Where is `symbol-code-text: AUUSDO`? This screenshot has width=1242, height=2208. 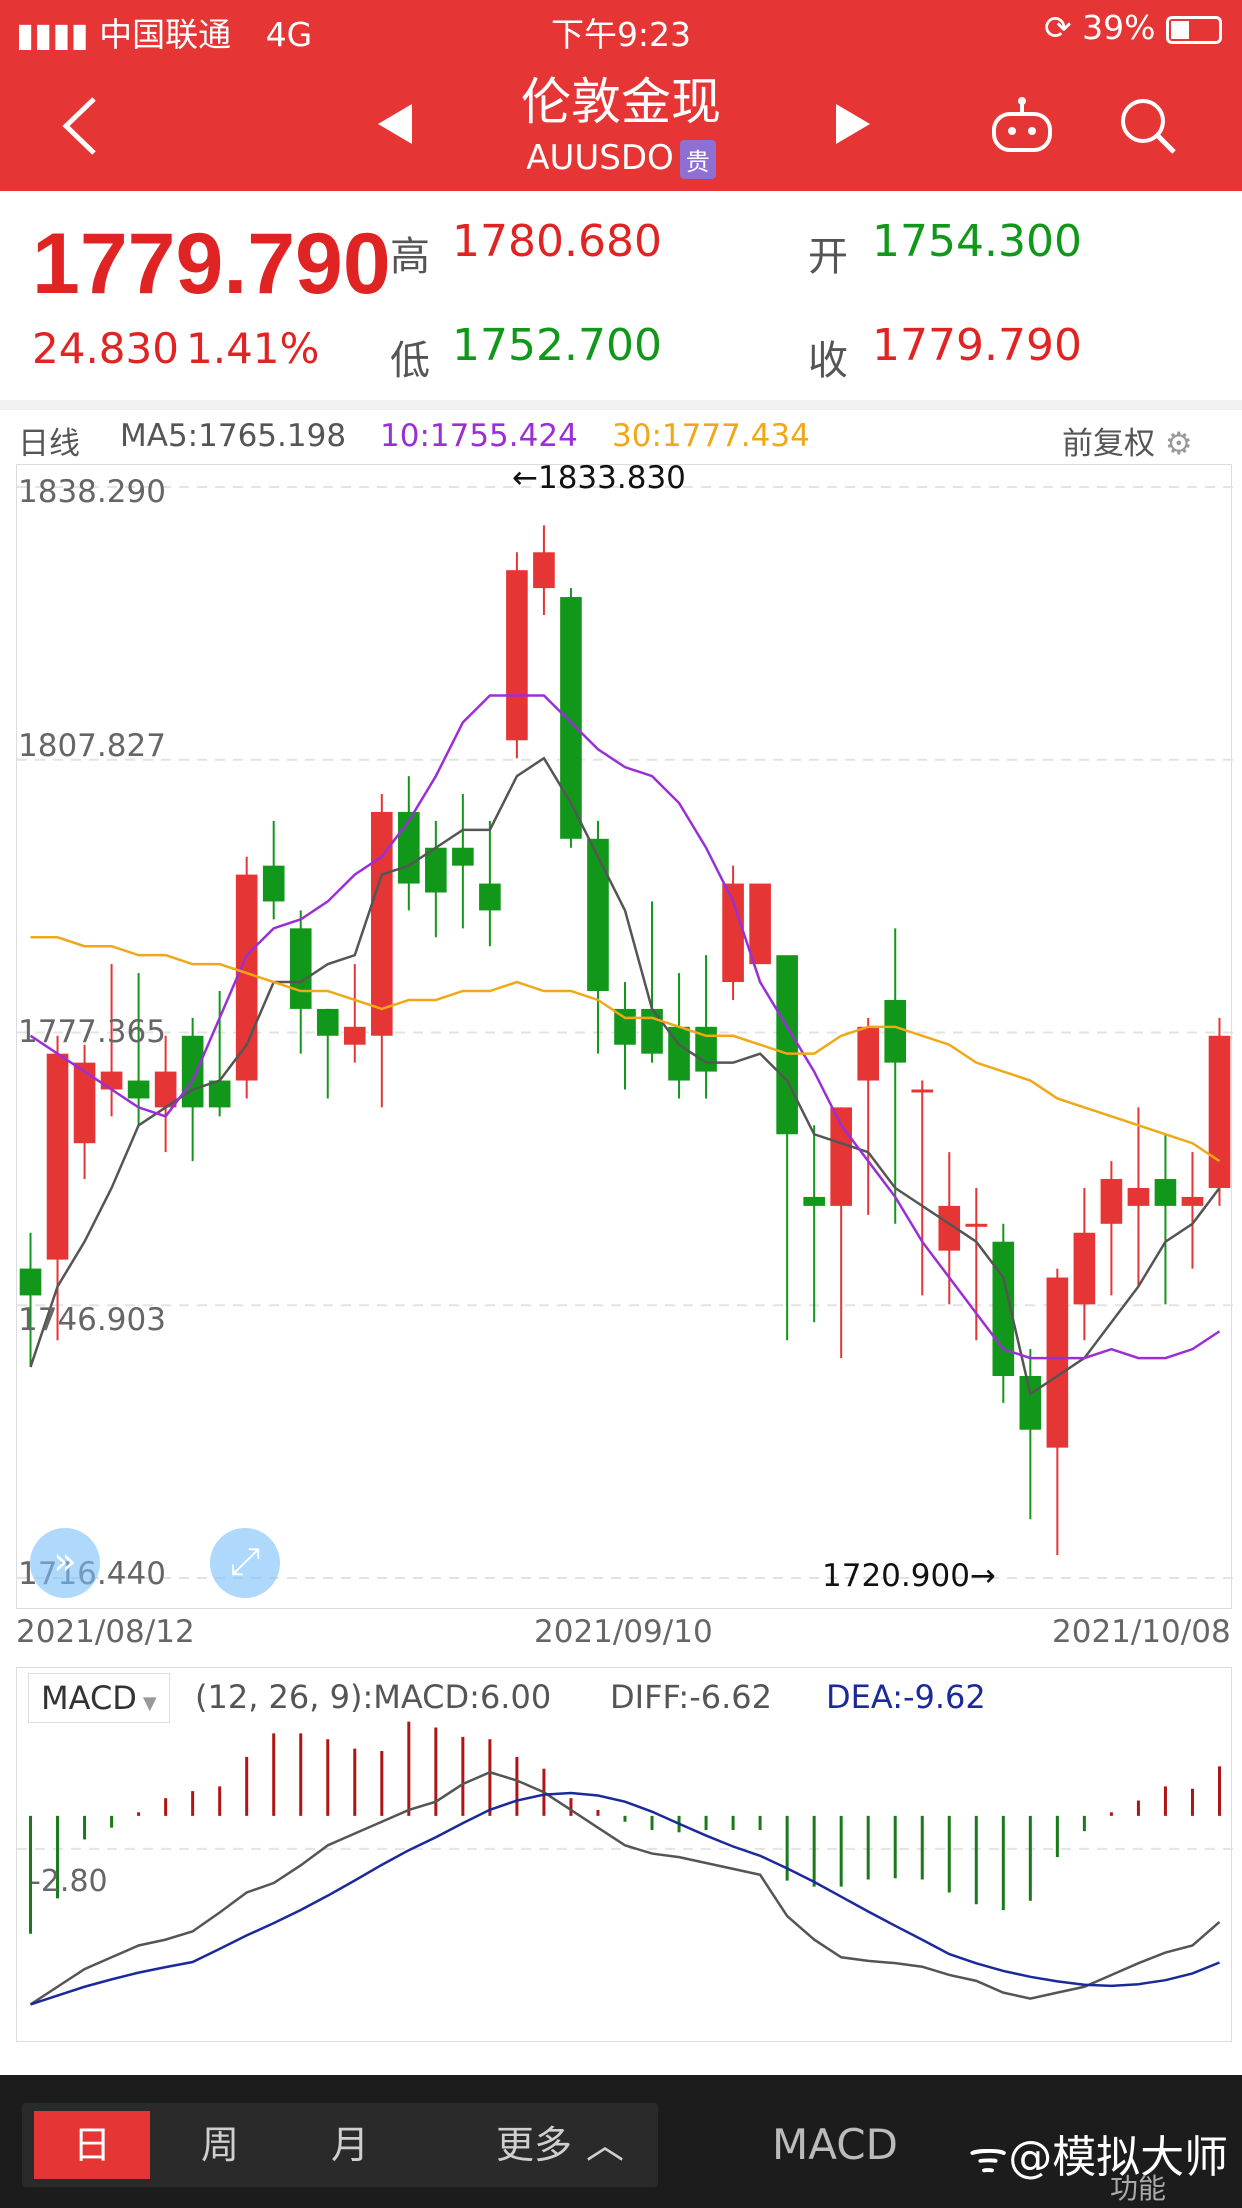
symbol-code-text: AUUSDO is located at coordinates (600, 158).